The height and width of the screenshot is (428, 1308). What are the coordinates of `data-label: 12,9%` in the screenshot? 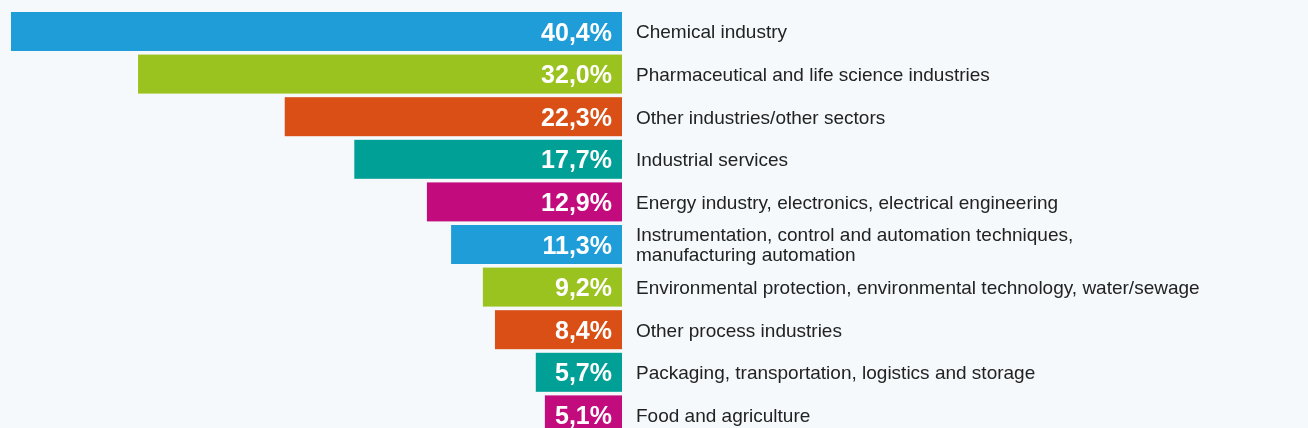 It's located at (576, 201).